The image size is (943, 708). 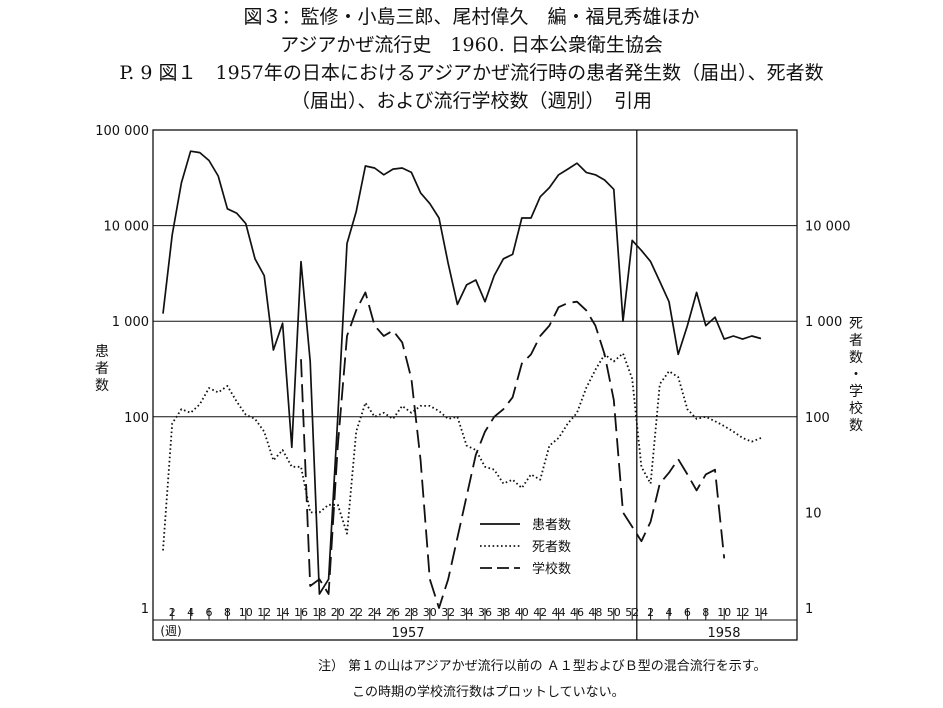 I want to click on week-label: (週), so click(x=170, y=631).